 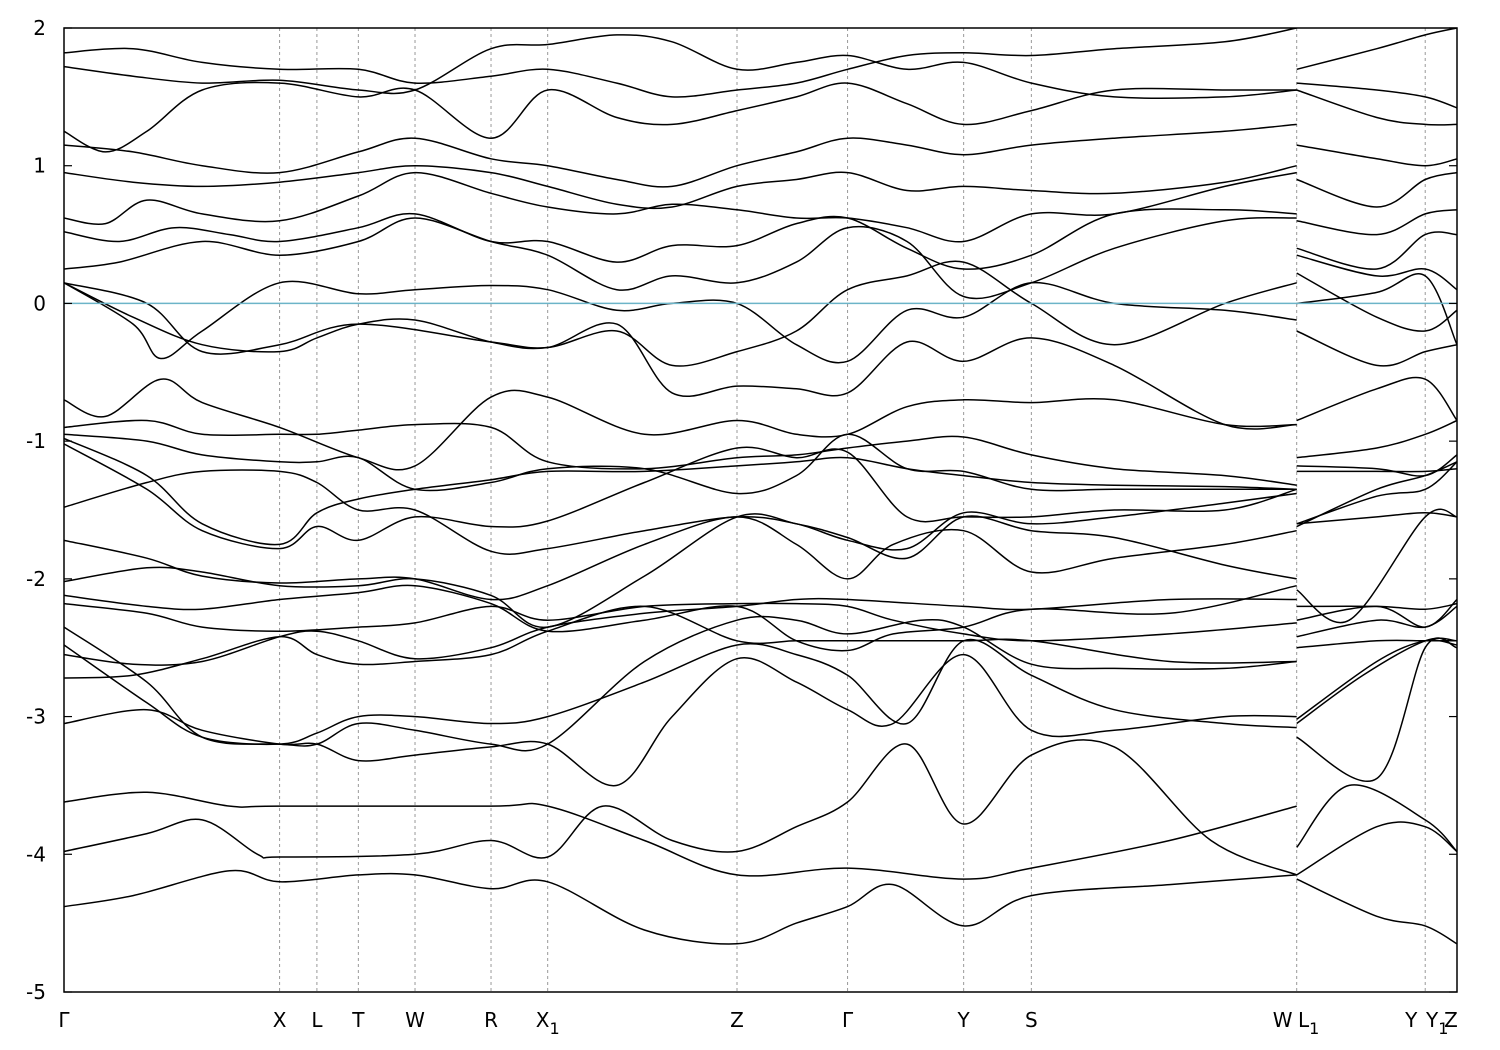 What do you see at coordinates (36, 579) in the screenshot?
I see `y-tick-label: -2` at bounding box center [36, 579].